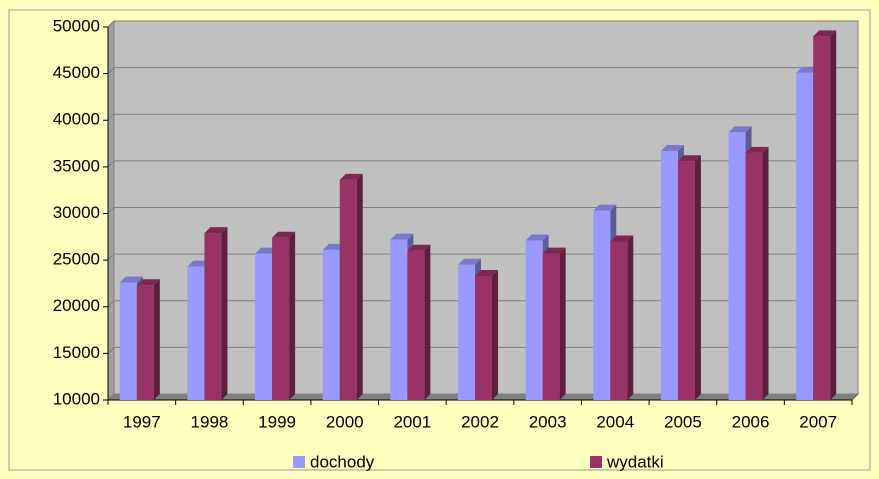 This screenshot has height=479, width=879. What do you see at coordinates (277, 421) in the screenshot?
I see `x-tick-label: 1999` at bounding box center [277, 421].